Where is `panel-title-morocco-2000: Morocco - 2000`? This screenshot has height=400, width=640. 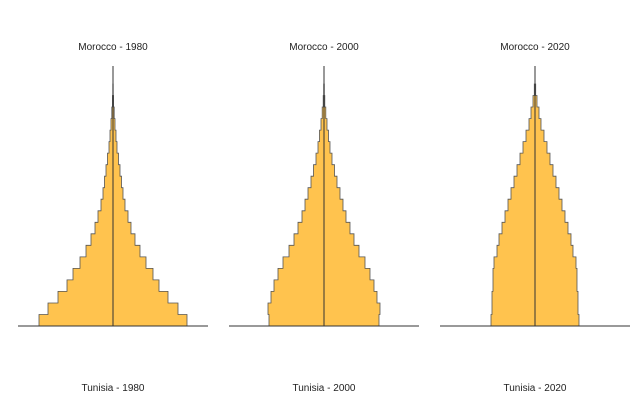 panel-title-morocco-2000: Morocco - 2000 is located at coordinates (324, 47).